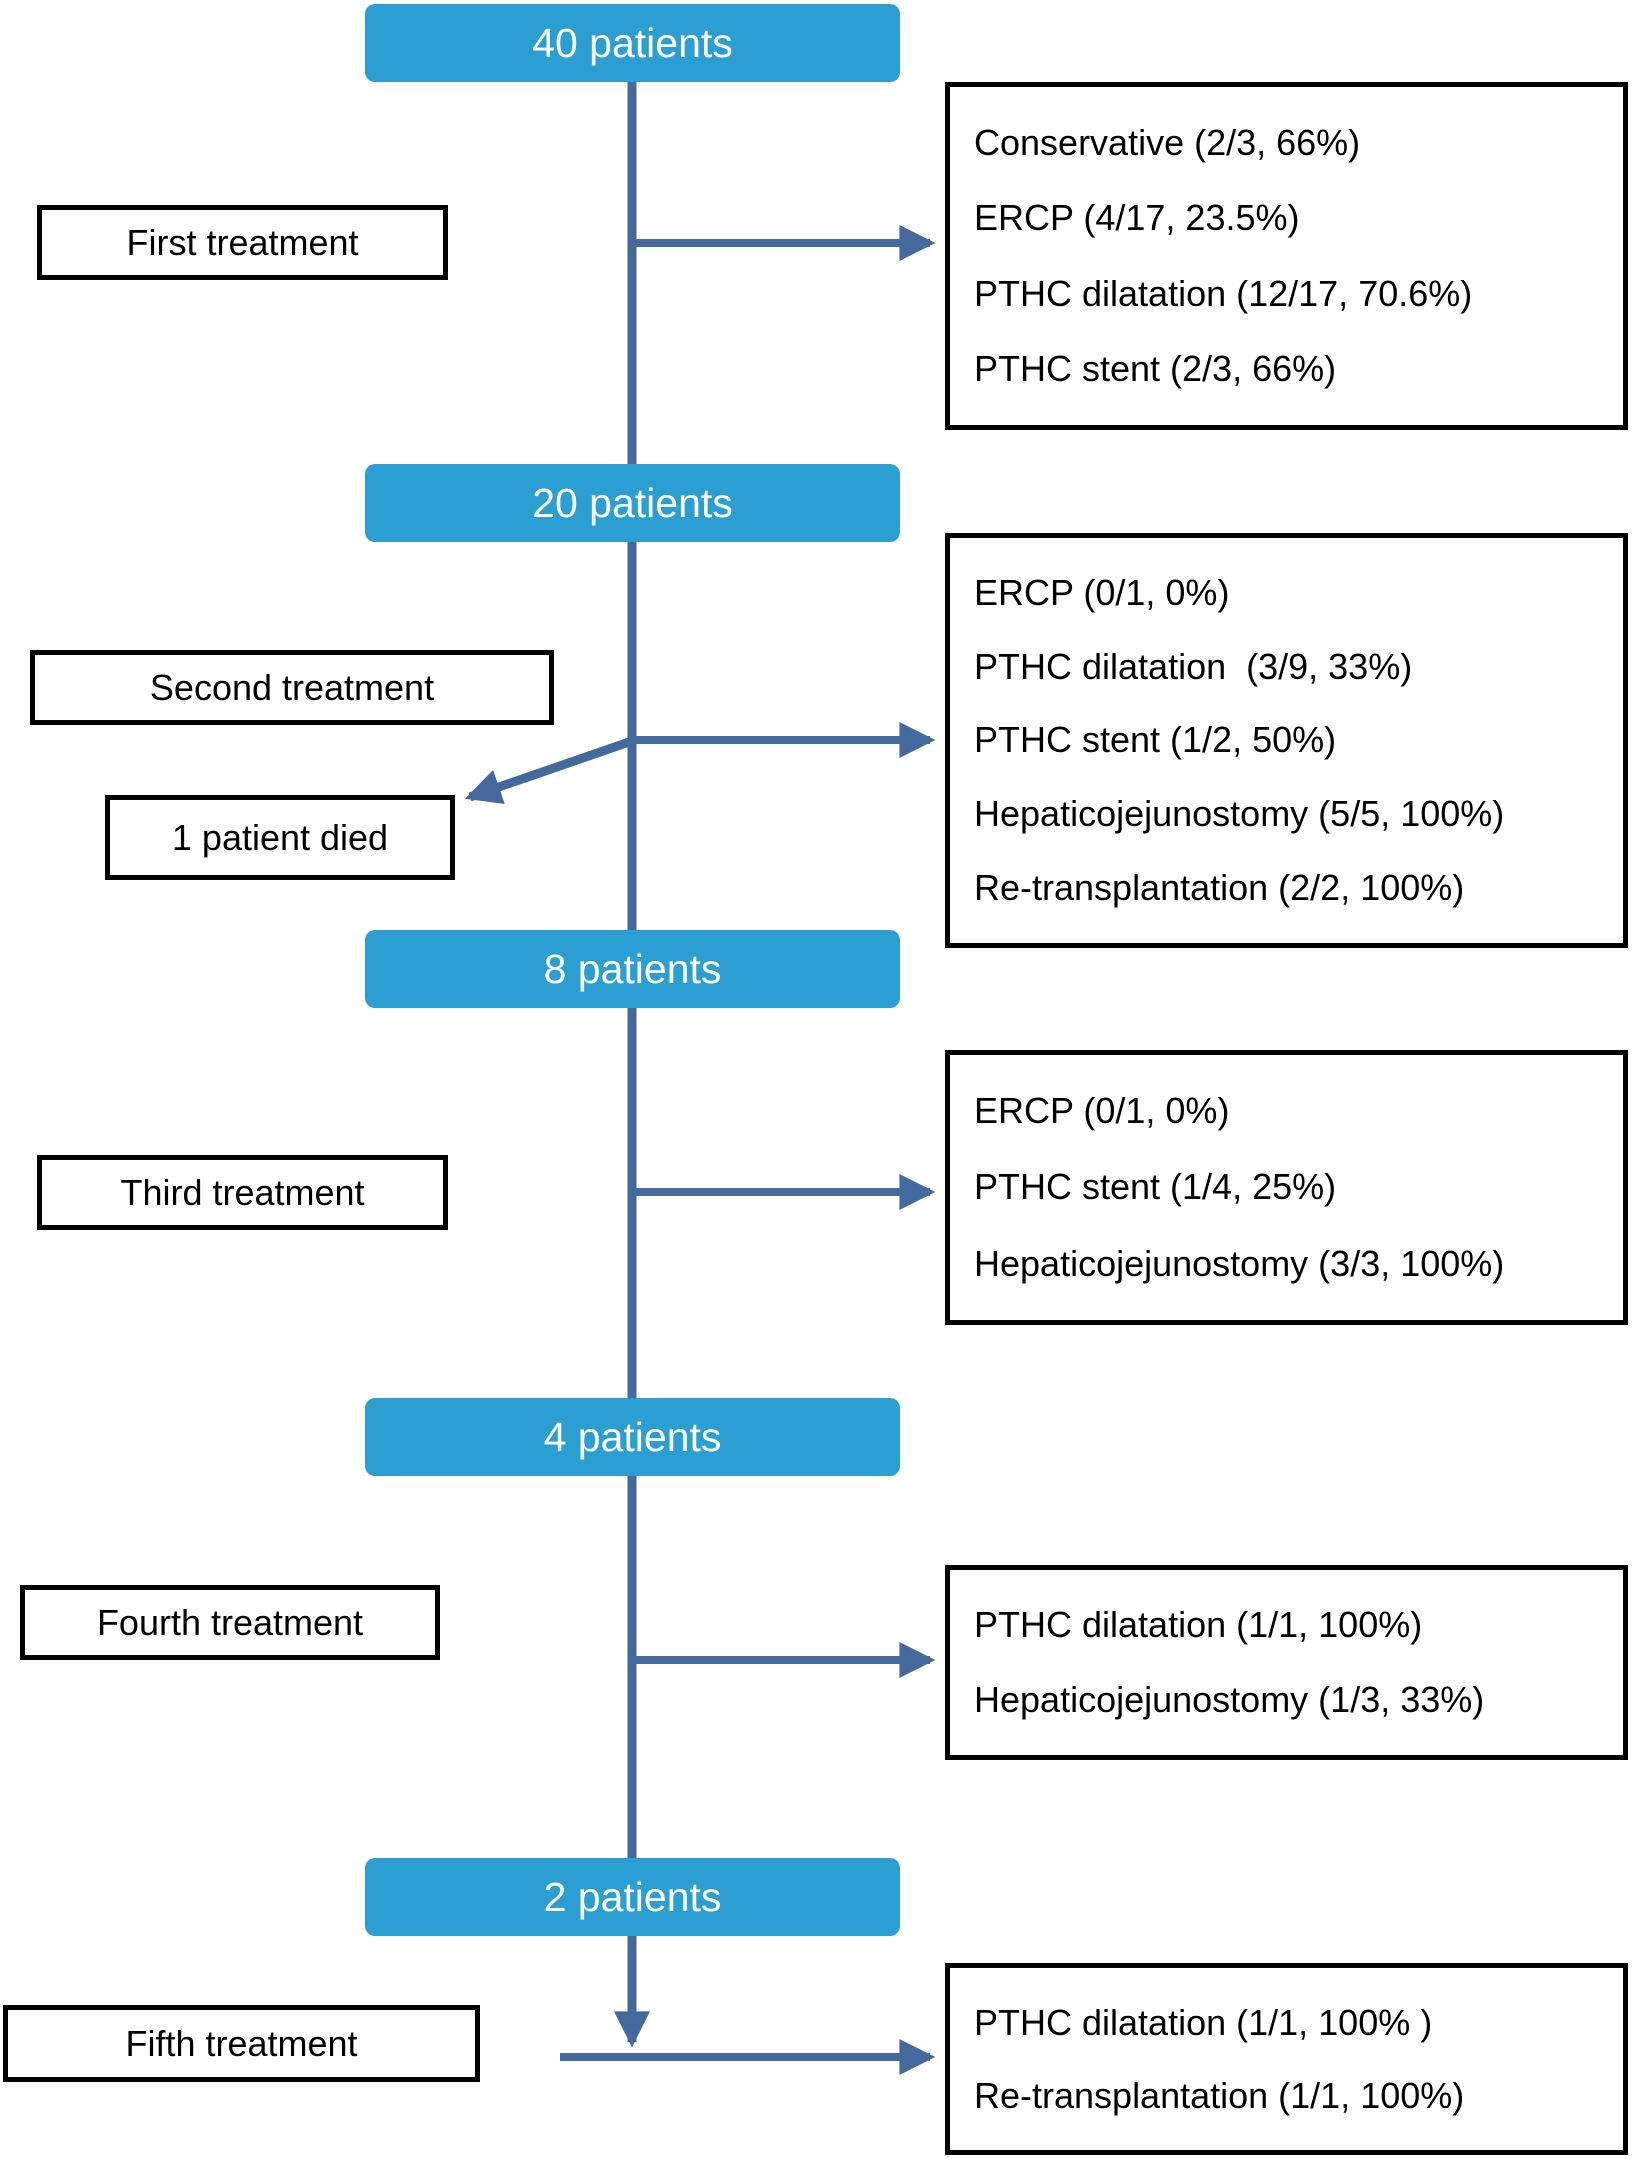  What do you see at coordinates (1219, 2095) in the screenshot?
I see `outcome-item: Re-transplantation (1/1, 100%)` at bounding box center [1219, 2095].